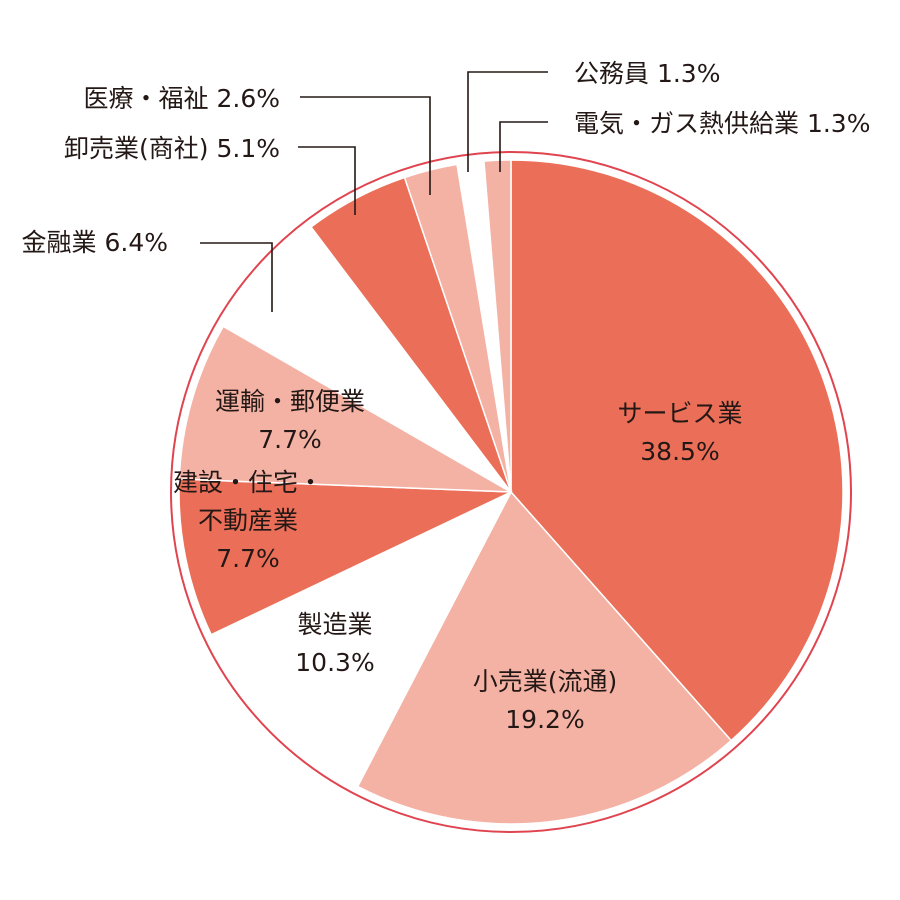 The image size is (900, 900). I want to click on slice-name-label: 小売業(流通), so click(545, 681).